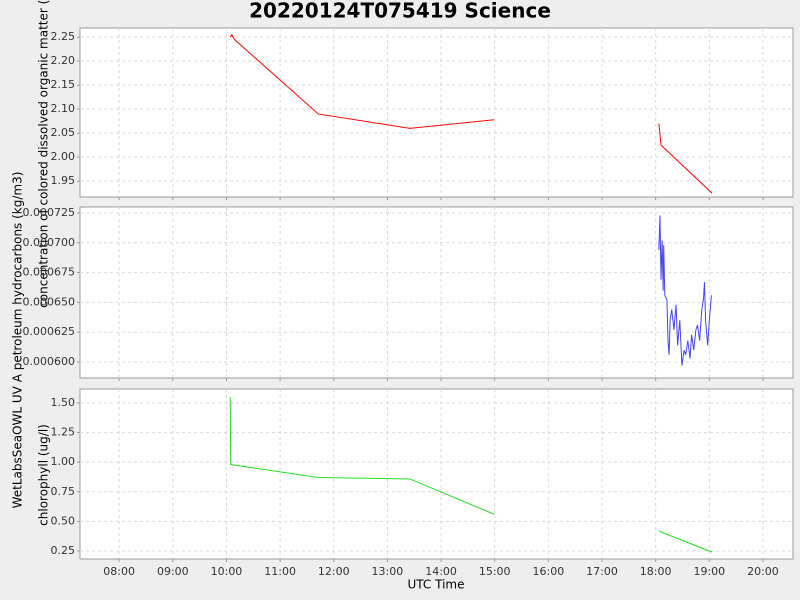 The width and height of the screenshot is (800, 600). I want to click on y-axis-label: chlorophyll (ug/l), so click(44, 475).